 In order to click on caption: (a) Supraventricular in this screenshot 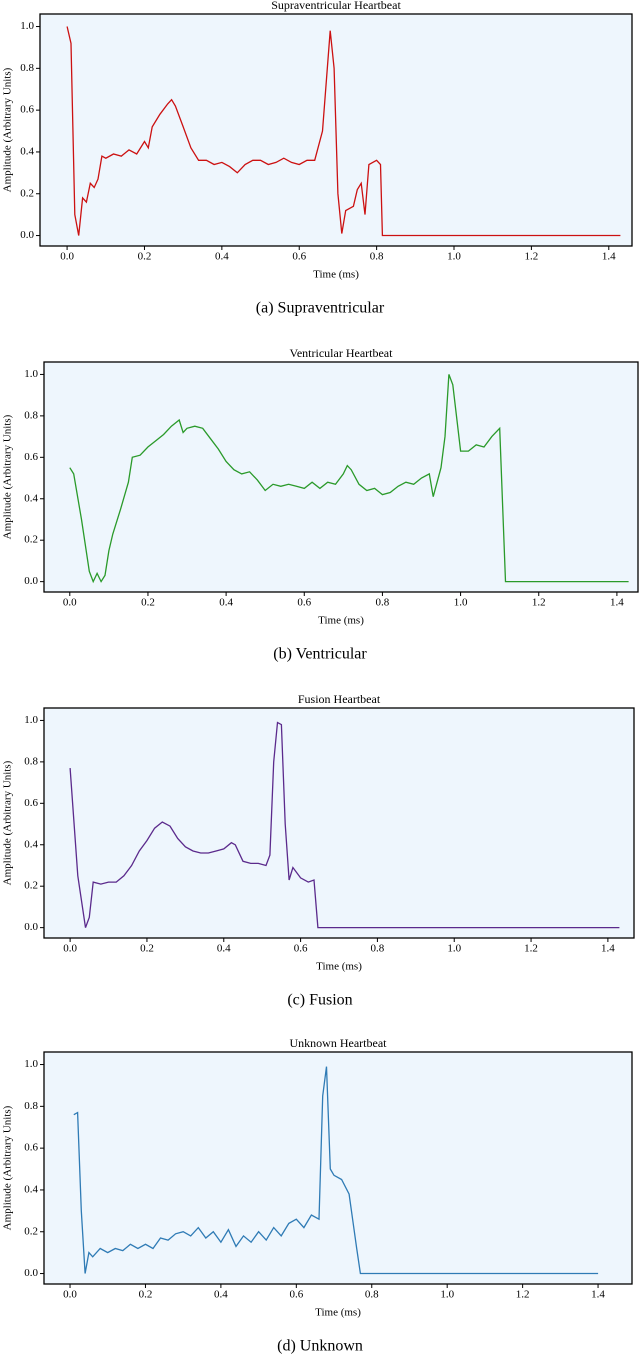, I will do `click(320, 308)`.